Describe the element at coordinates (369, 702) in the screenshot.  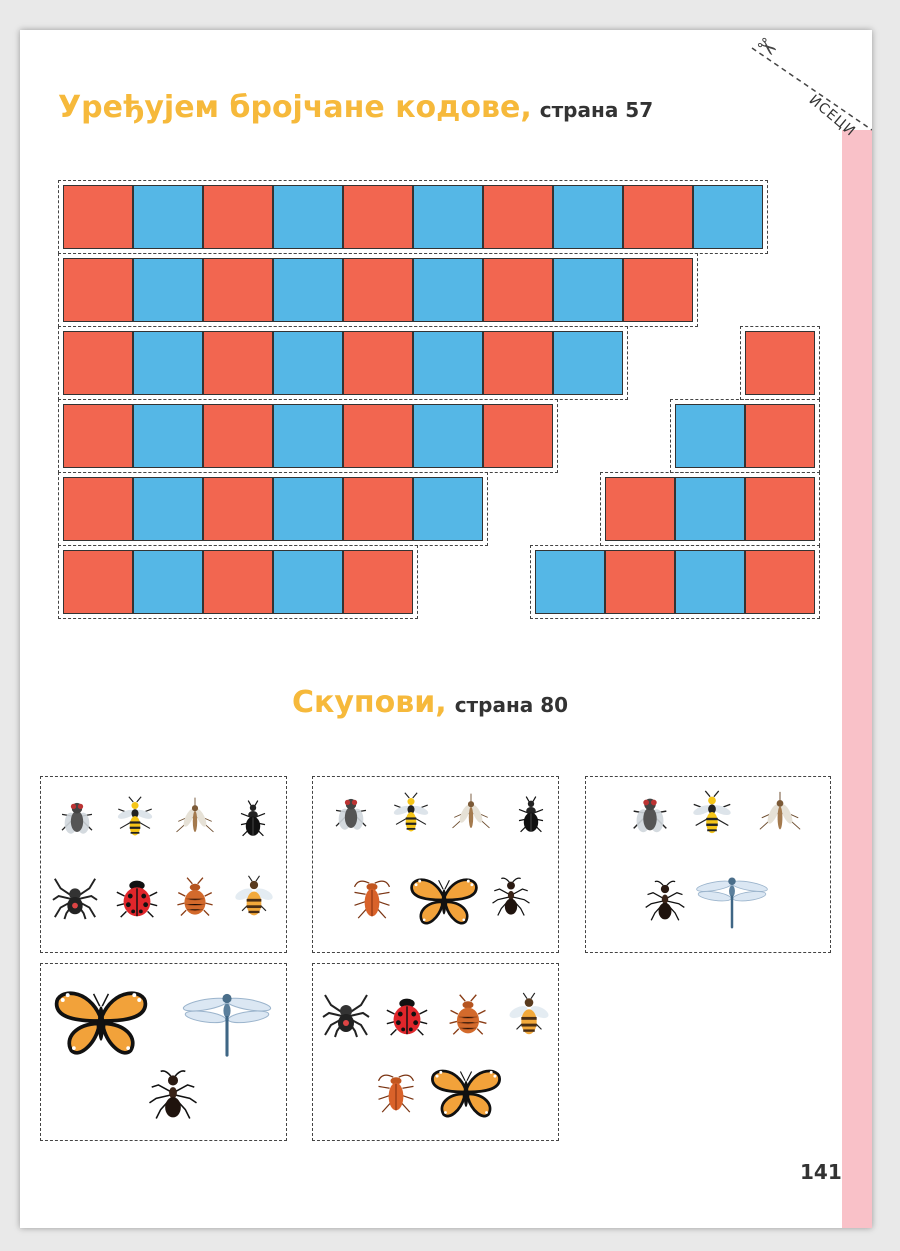
I see `sets-title: Скупови,` at that location.